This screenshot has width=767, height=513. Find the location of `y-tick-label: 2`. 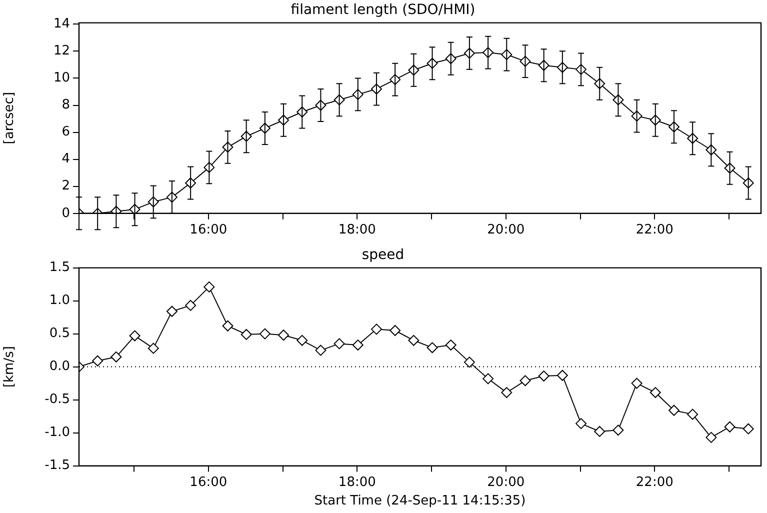

y-tick-label: 2 is located at coordinates (66, 186).